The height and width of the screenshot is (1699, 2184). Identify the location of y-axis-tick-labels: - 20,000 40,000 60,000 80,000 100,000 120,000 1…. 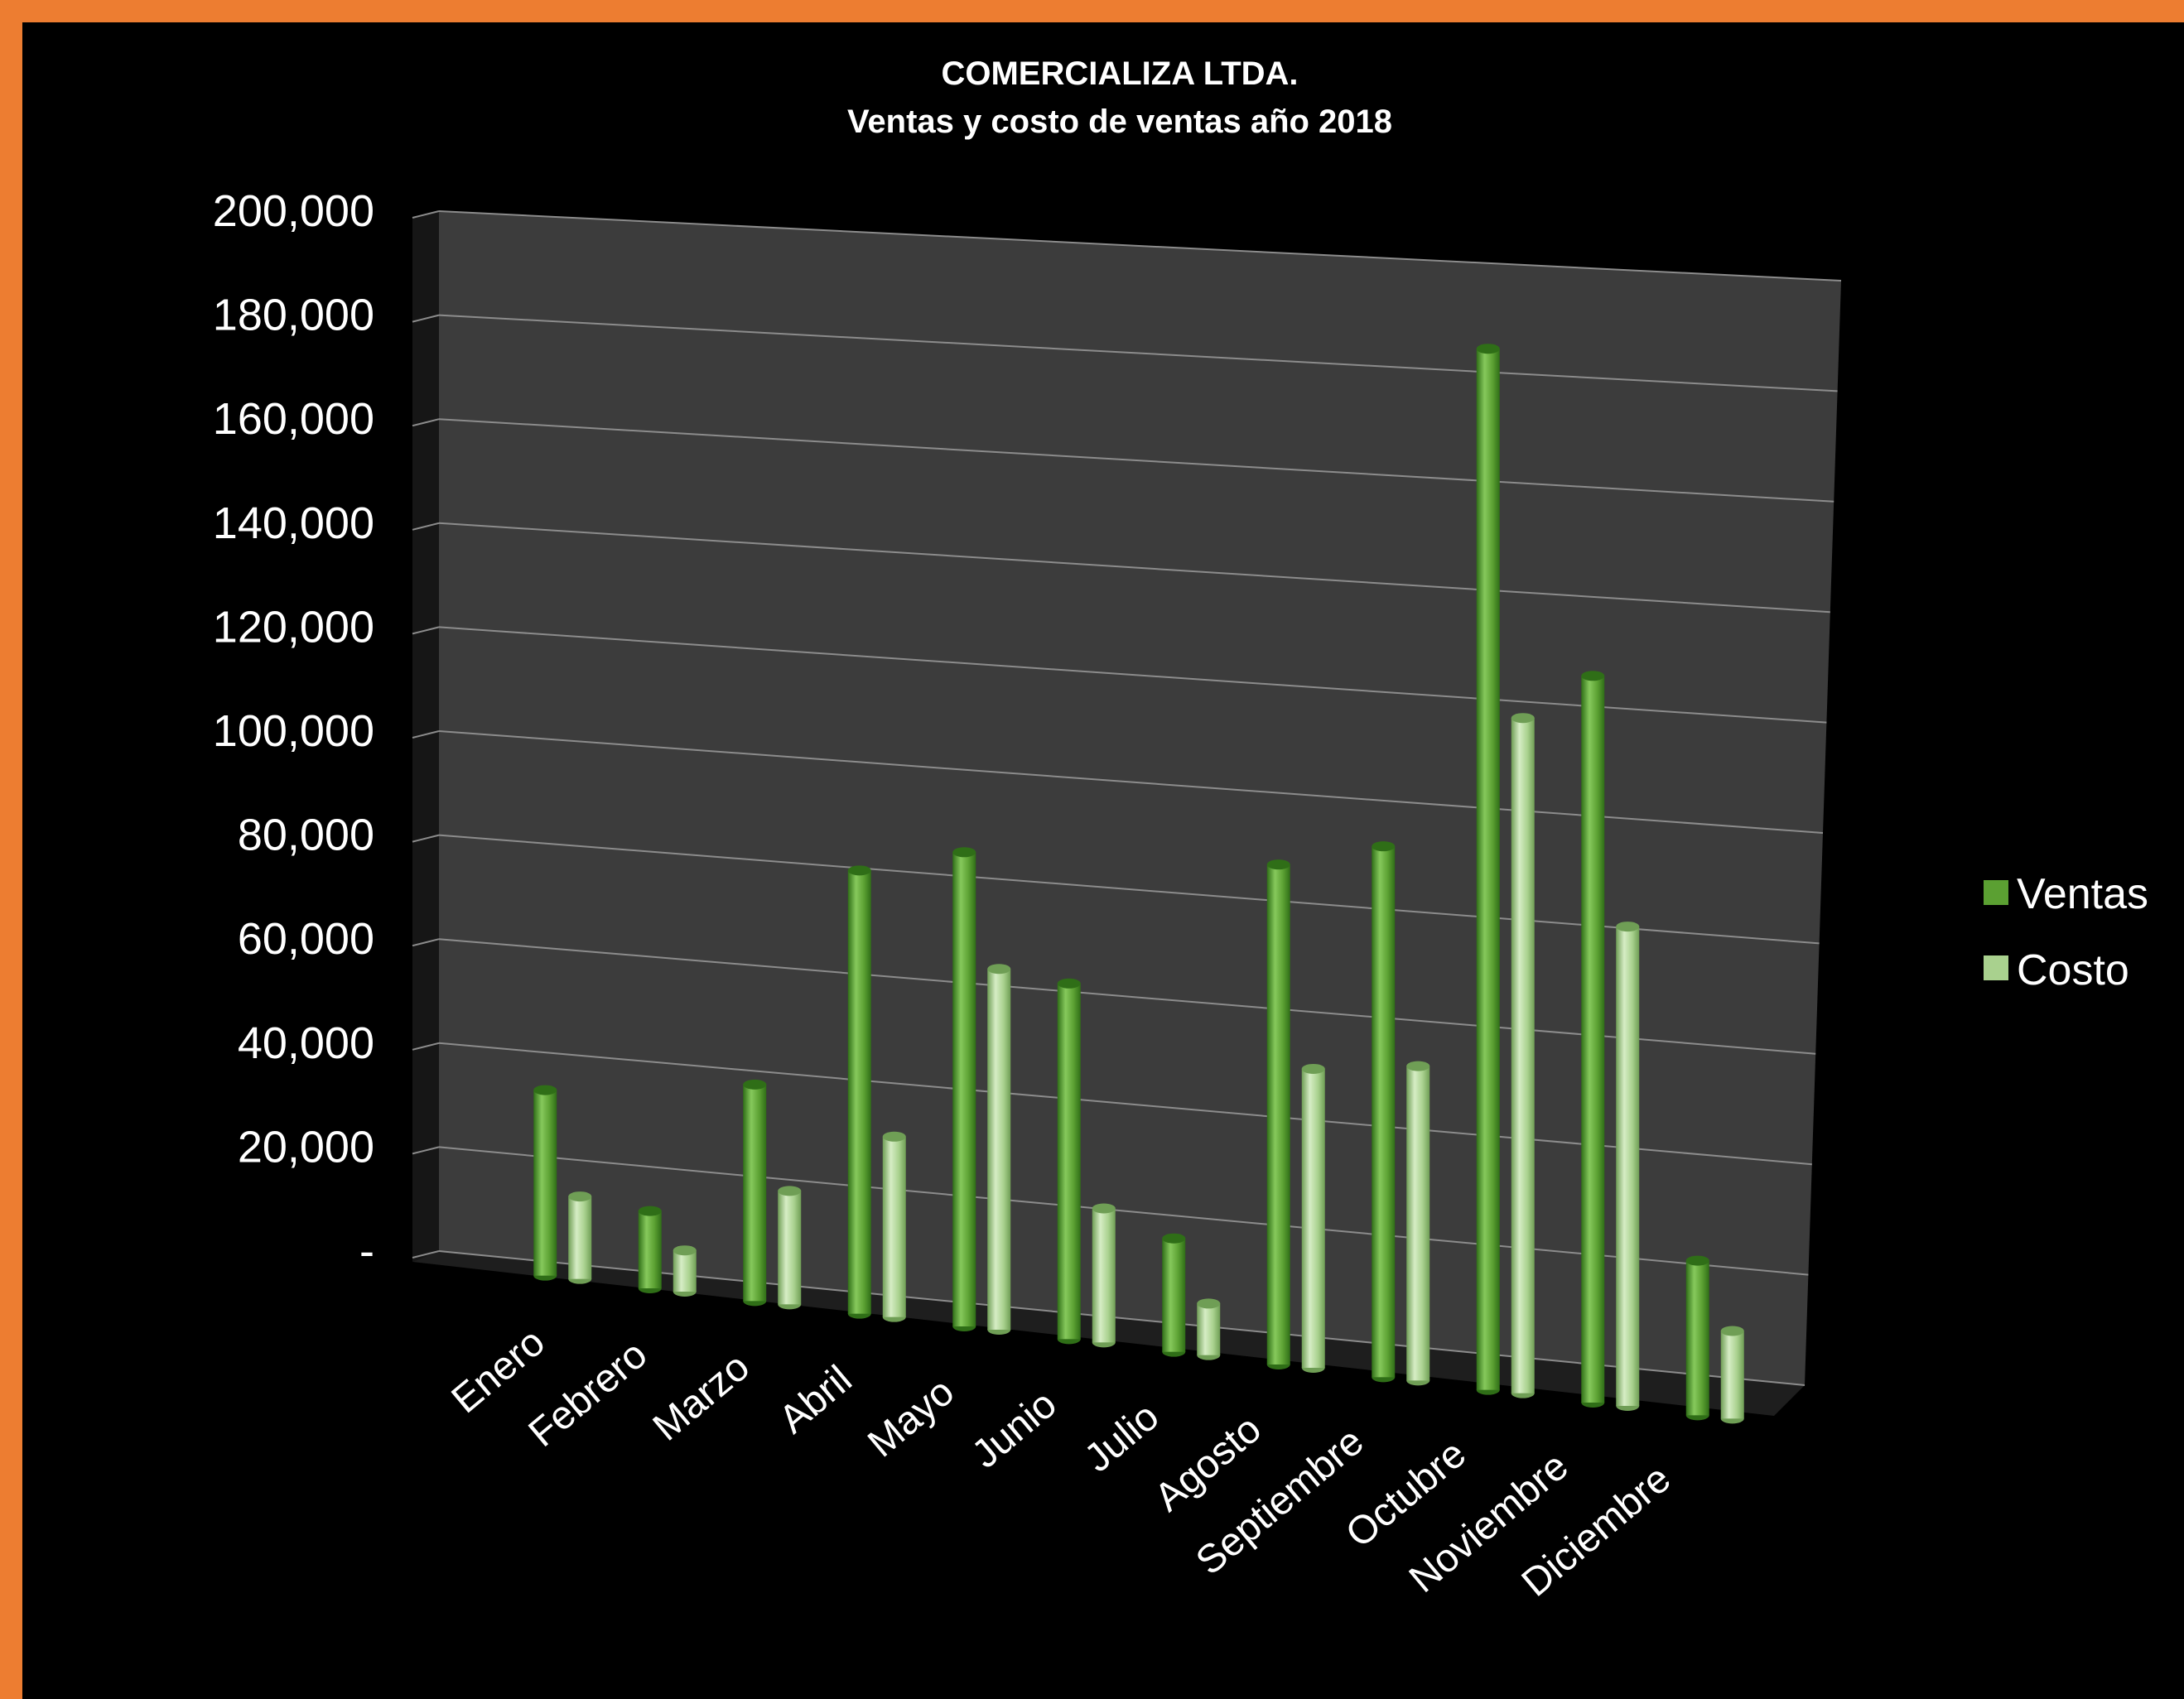
(293, 731).